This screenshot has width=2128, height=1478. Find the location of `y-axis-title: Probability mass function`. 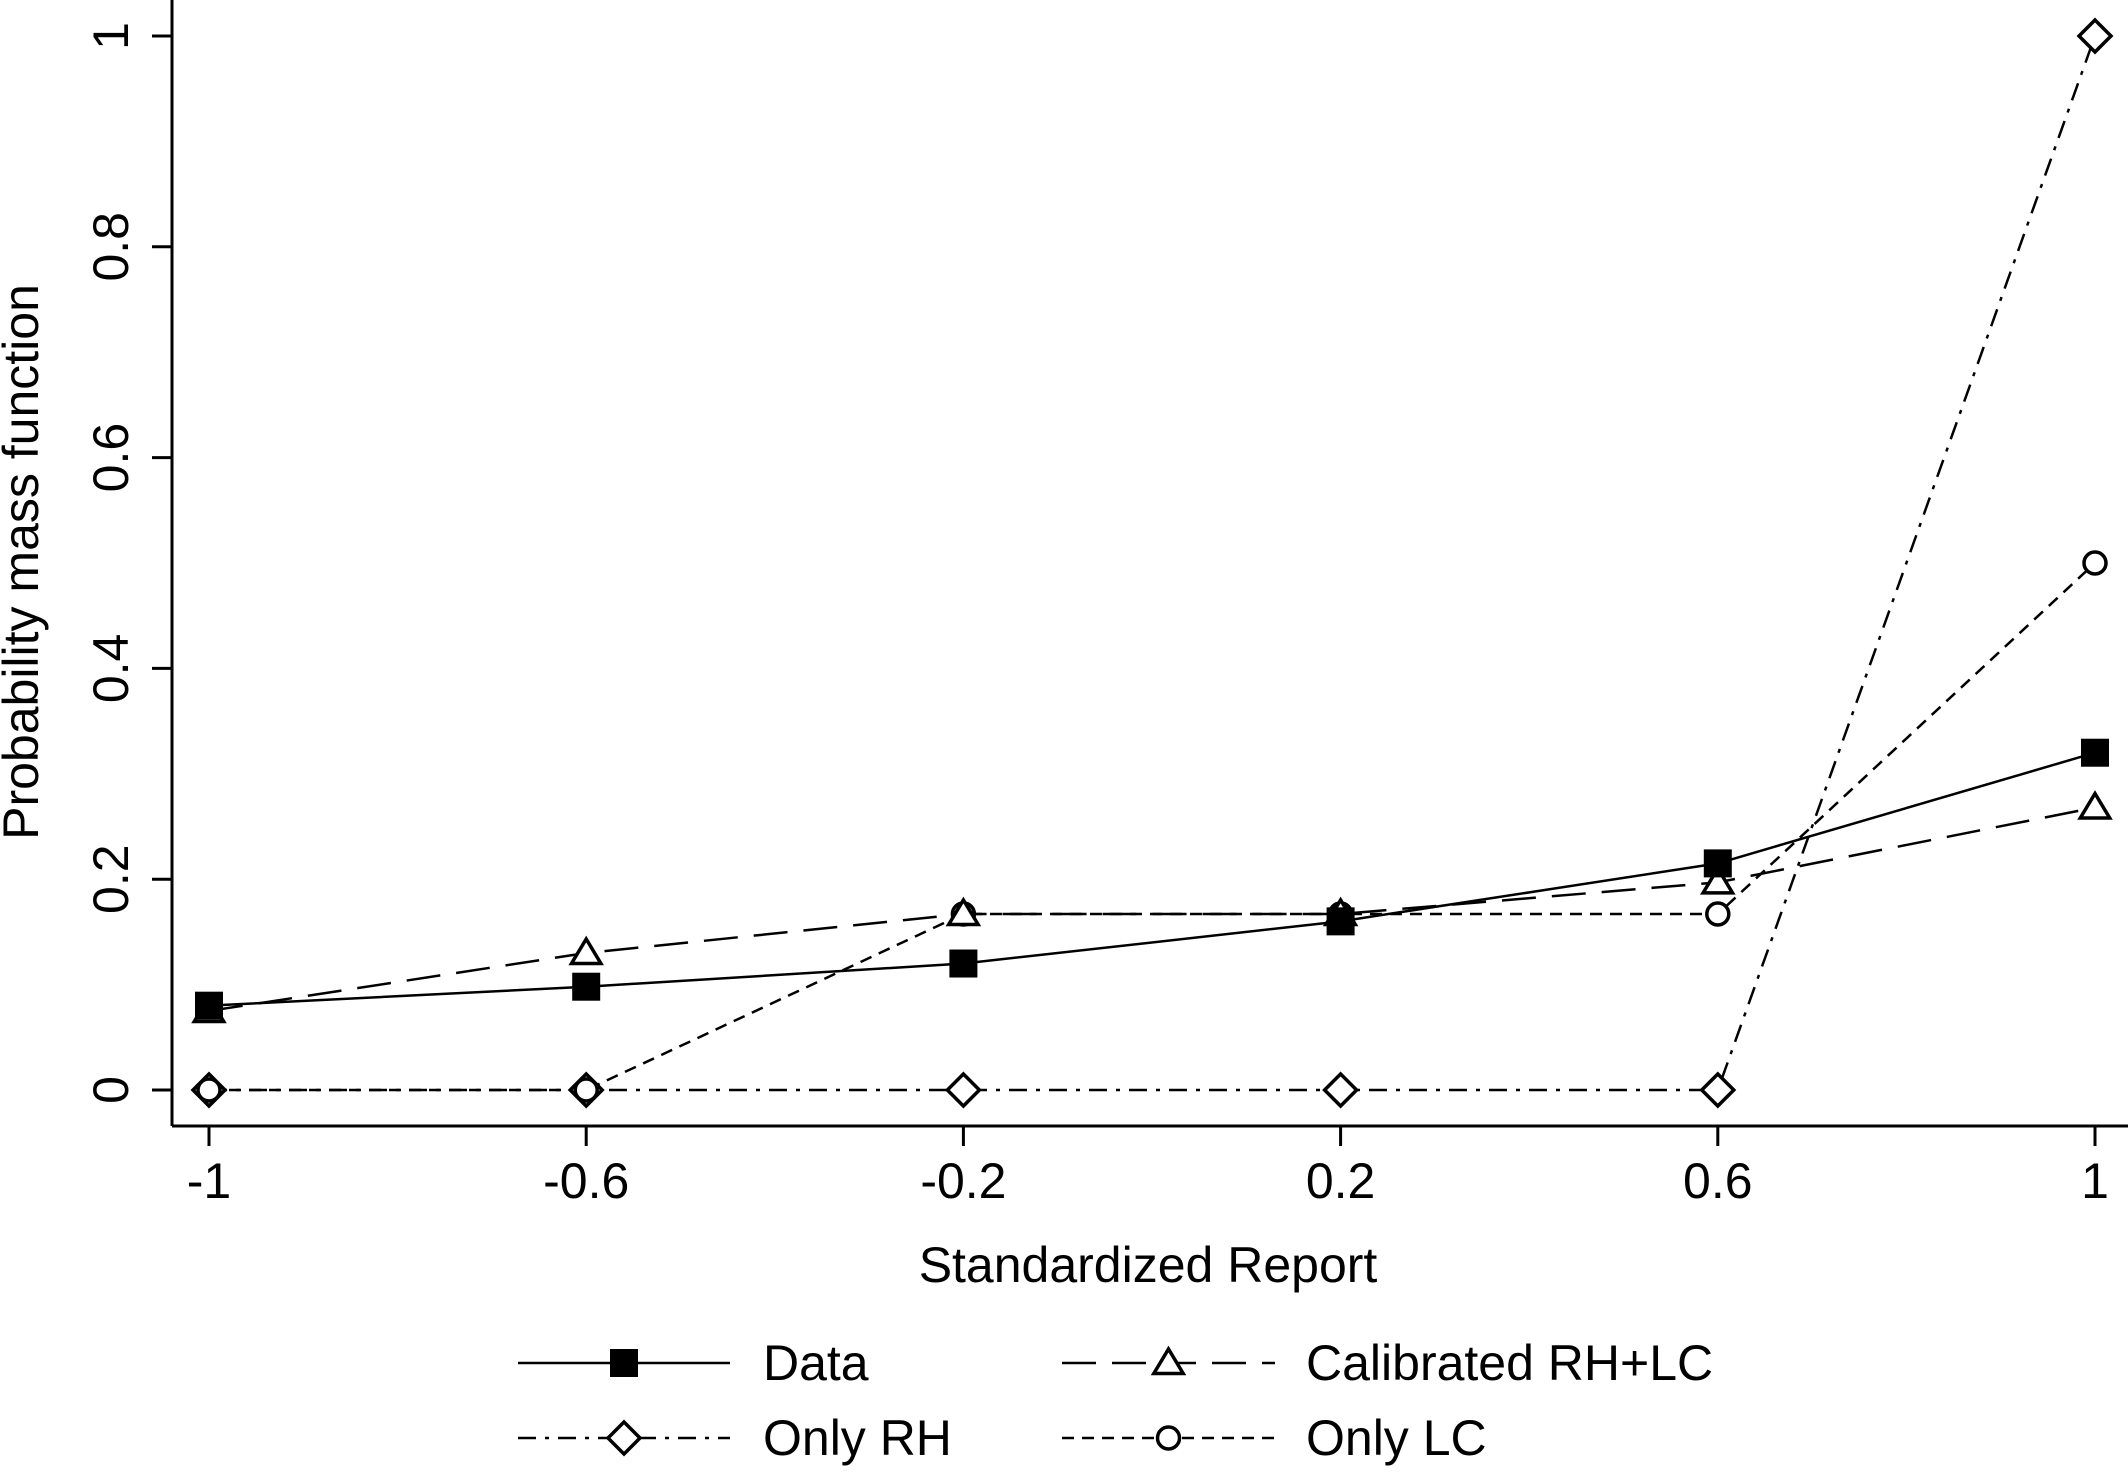

y-axis-title: Probability mass function is located at coordinates (24, 562).